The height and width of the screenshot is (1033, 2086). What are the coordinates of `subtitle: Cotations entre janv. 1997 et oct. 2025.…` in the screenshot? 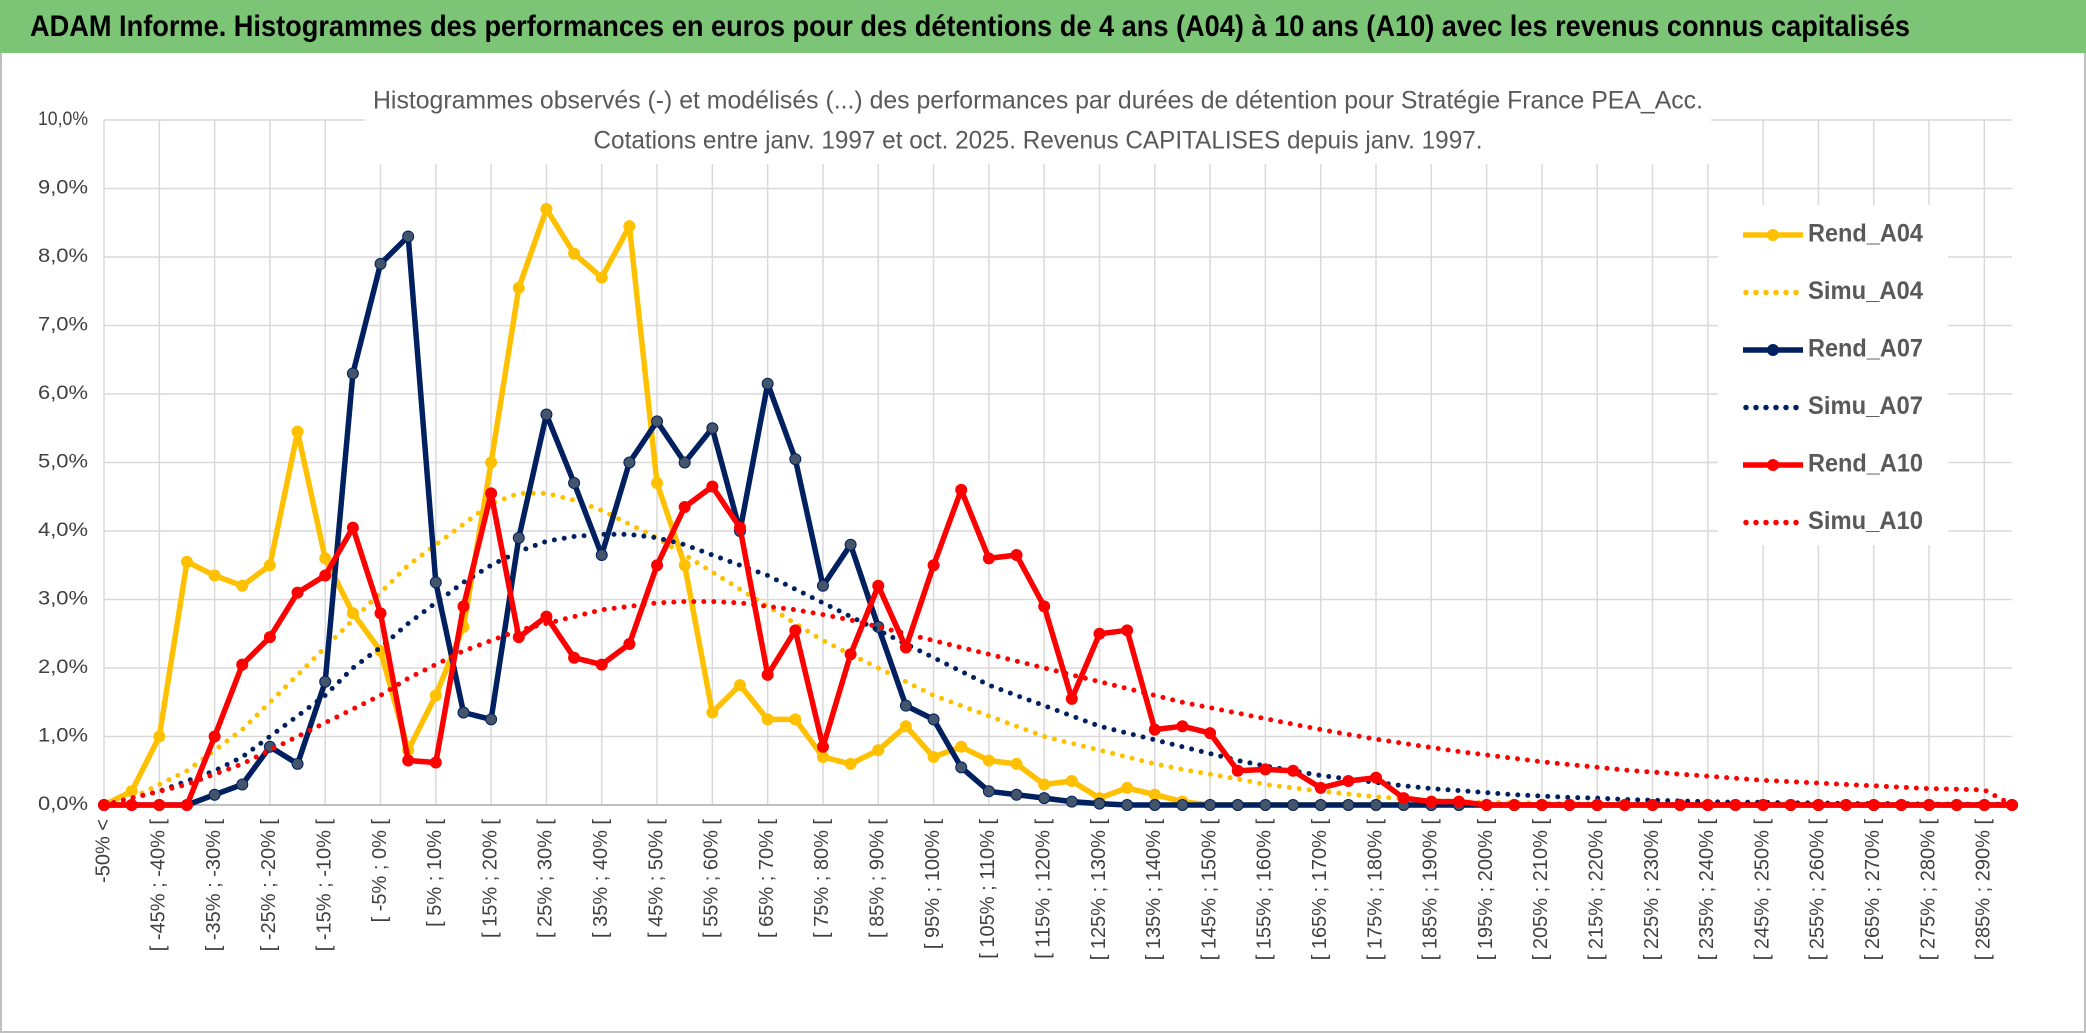 It's located at (1038, 141).